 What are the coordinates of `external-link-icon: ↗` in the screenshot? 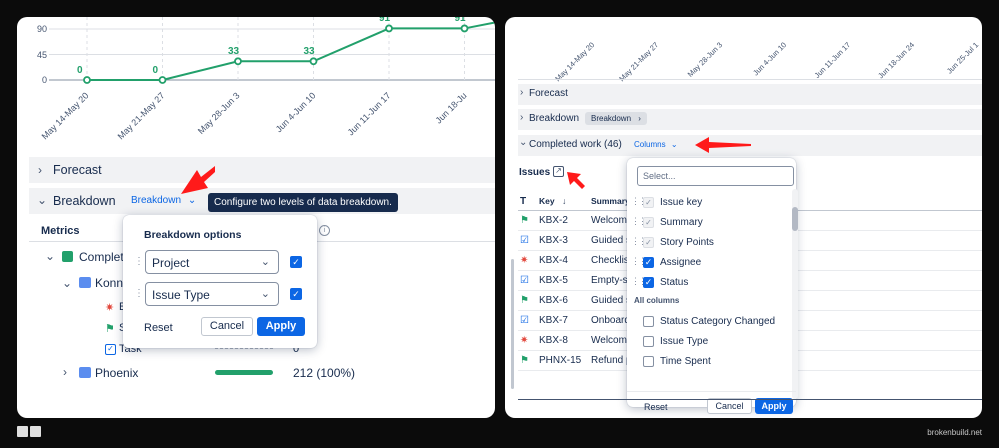 It's located at (558, 171).